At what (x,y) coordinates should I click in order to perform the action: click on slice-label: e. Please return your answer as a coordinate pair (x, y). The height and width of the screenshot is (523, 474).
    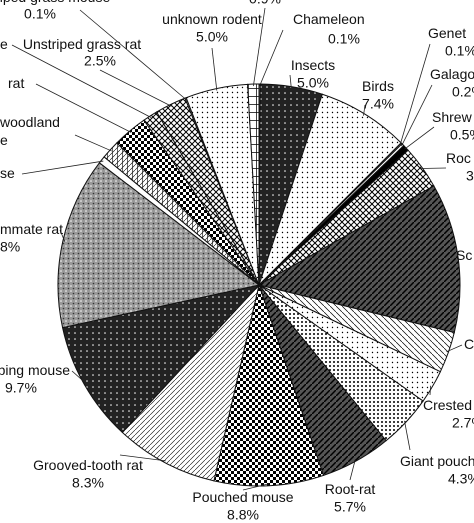
    Looking at the image, I should click on (4, 44).